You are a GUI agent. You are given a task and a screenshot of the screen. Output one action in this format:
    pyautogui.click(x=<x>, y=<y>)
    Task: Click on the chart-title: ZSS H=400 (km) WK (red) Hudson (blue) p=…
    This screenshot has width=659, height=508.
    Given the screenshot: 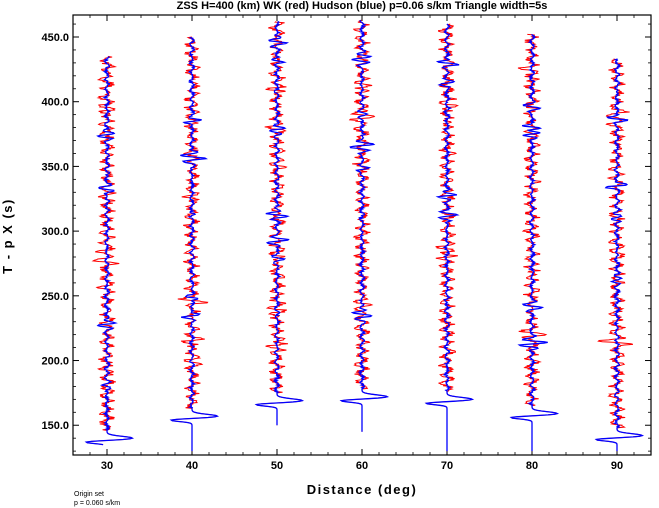 What is the action you would take?
    pyautogui.click(x=362, y=6)
    